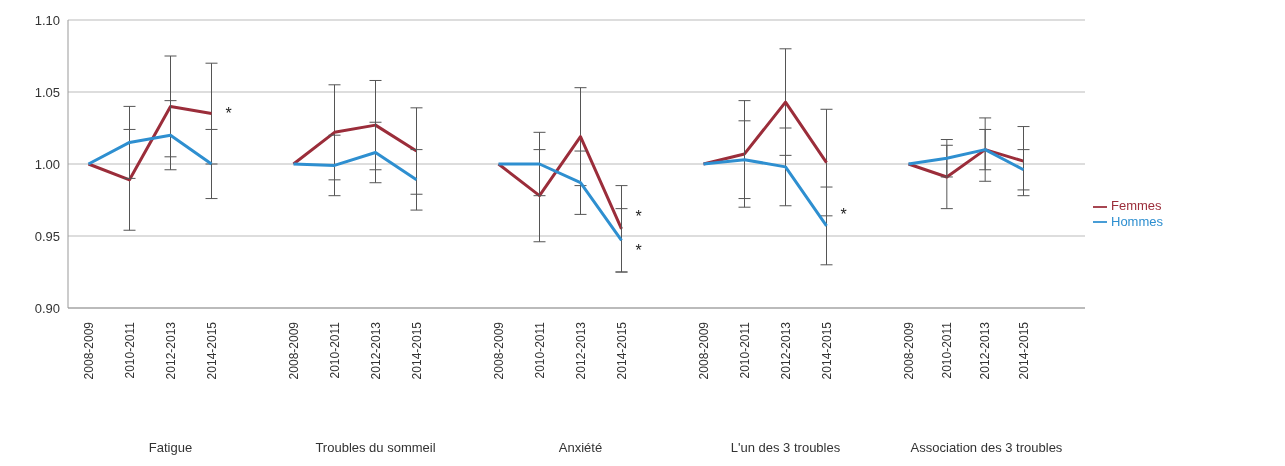  Describe the element at coordinates (47, 308) in the screenshot. I see `y-tick-label: 0.90` at that location.